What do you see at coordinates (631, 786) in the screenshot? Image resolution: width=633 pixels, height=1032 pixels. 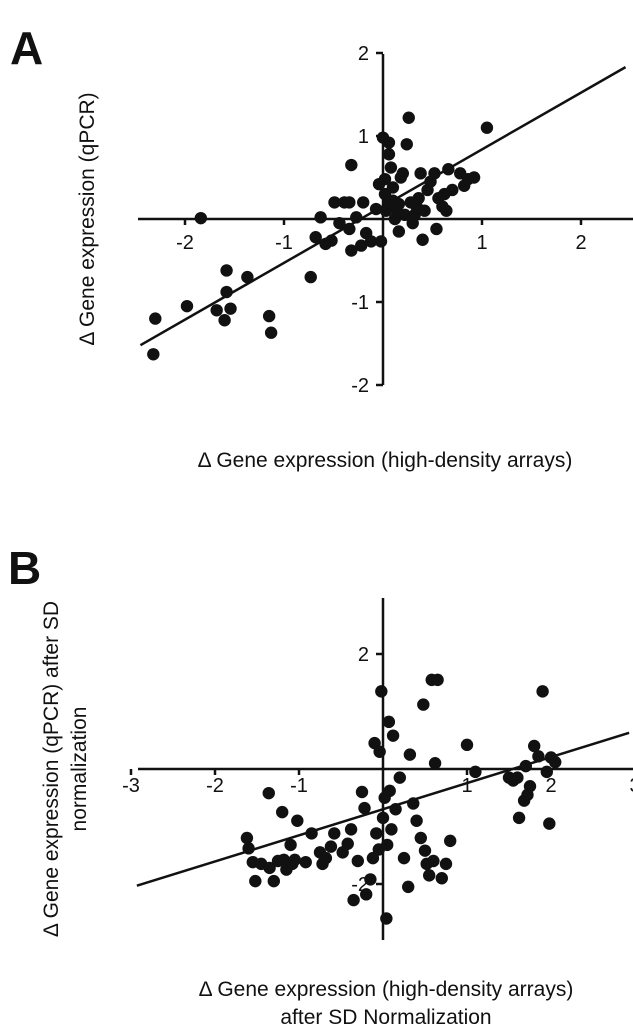 I see `panel-b-x-tick-label: 3` at bounding box center [631, 786].